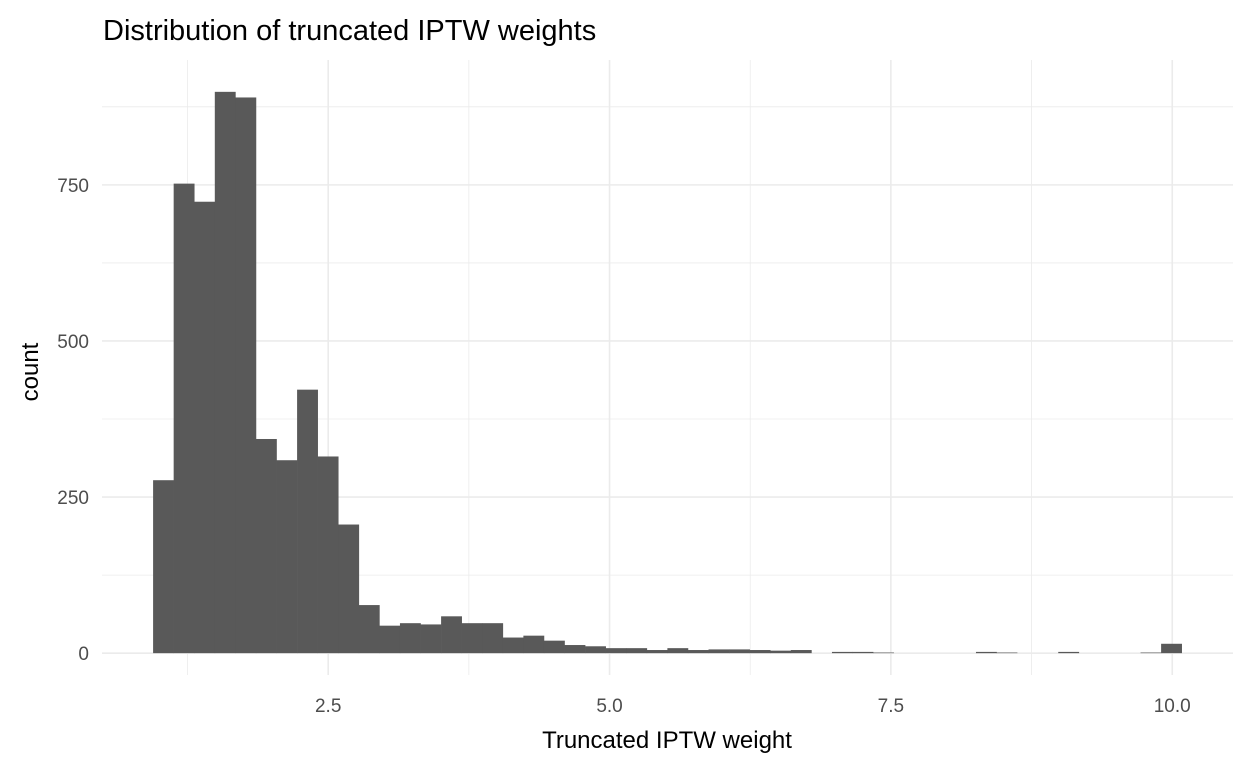 The height and width of the screenshot is (768, 1248). Describe the element at coordinates (73, 186) in the screenshot. I see `y-tick-label: 750` at that location.